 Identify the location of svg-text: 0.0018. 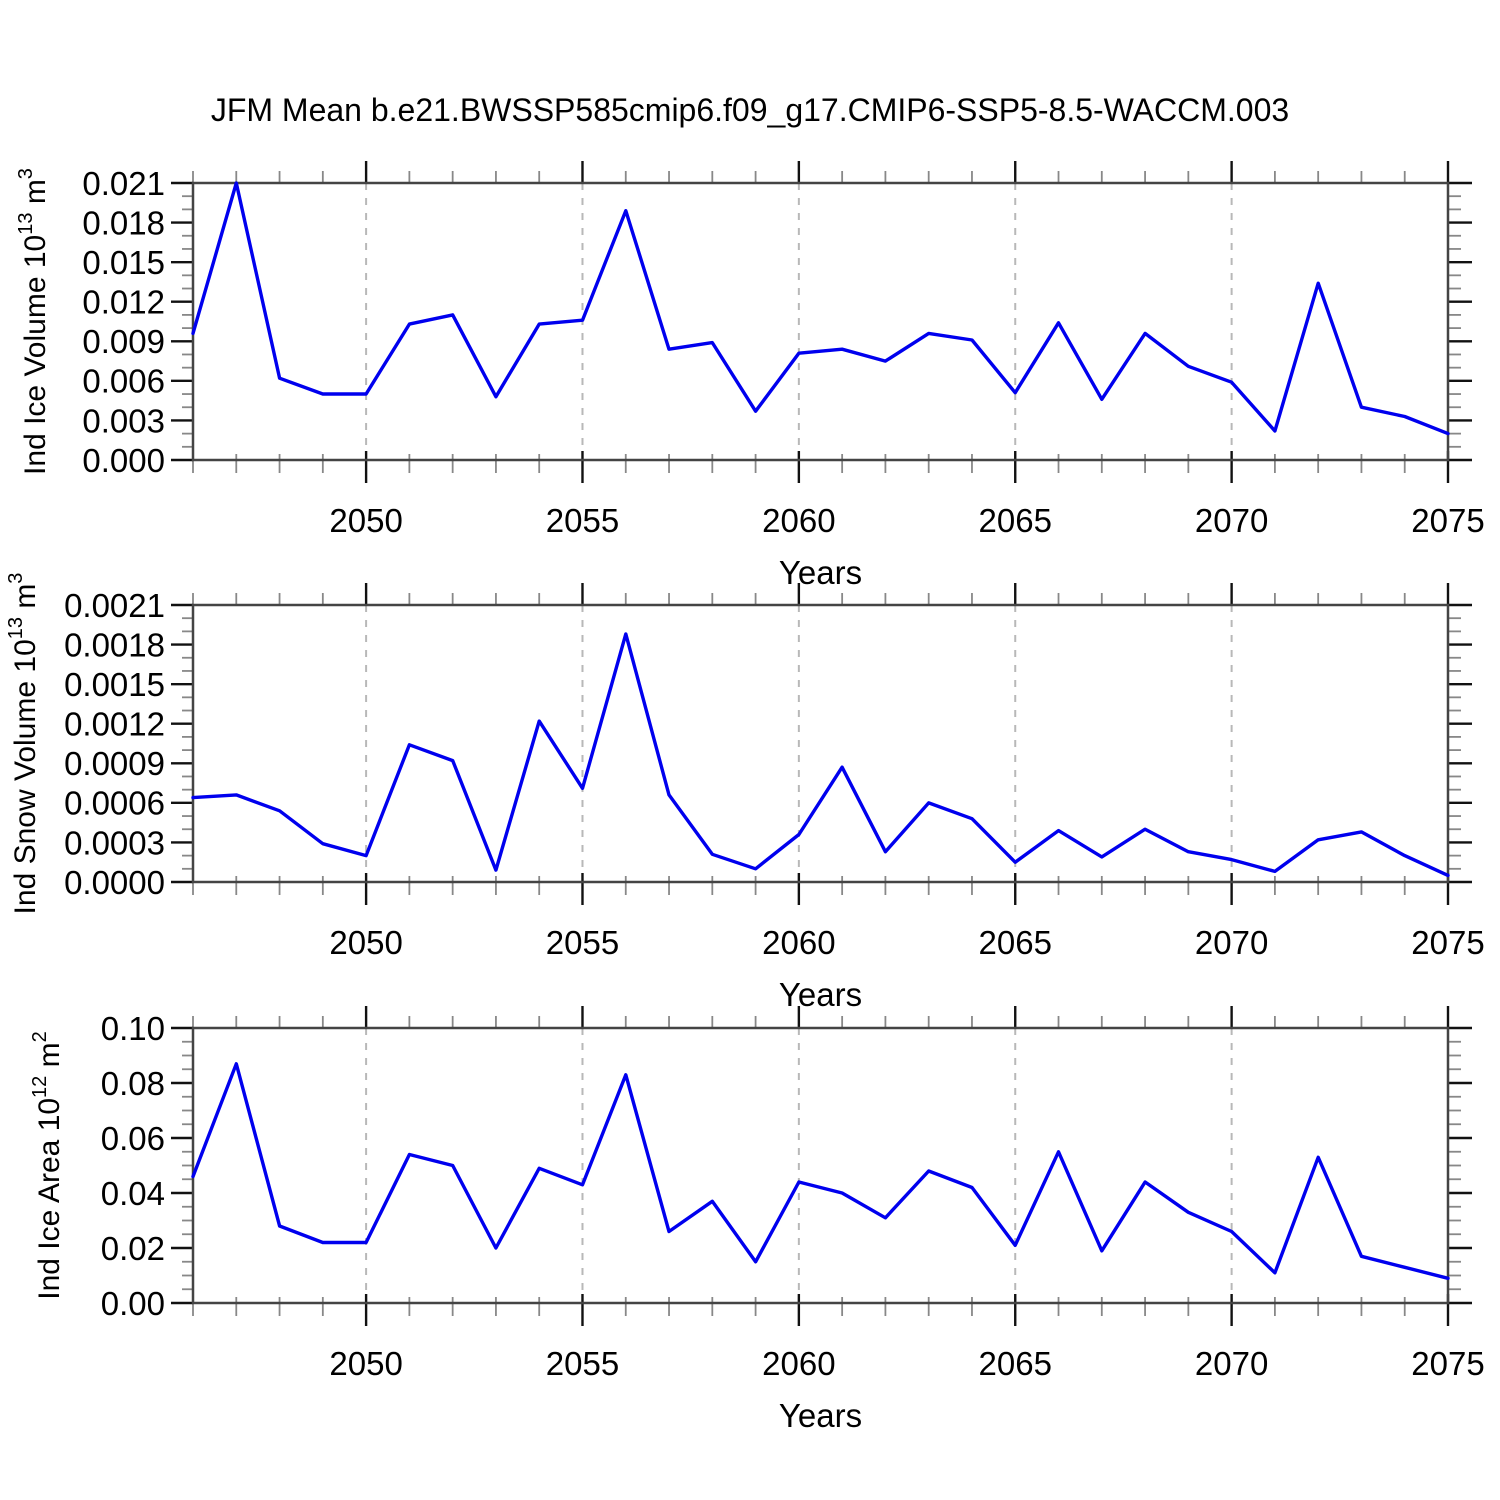
(114, 644).